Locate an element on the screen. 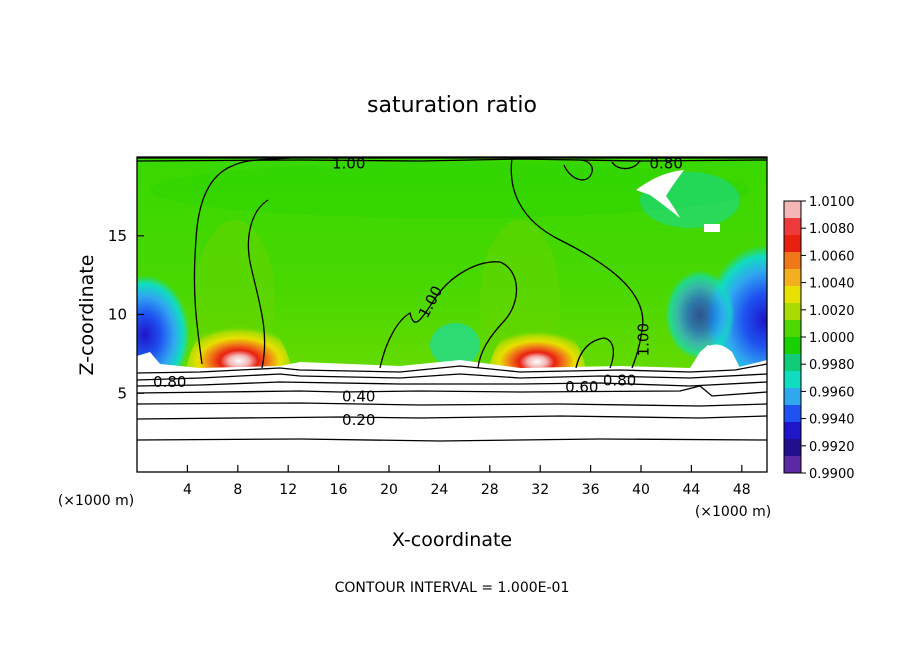  y-tick-label: 15 is located at coordinates (117, 236).